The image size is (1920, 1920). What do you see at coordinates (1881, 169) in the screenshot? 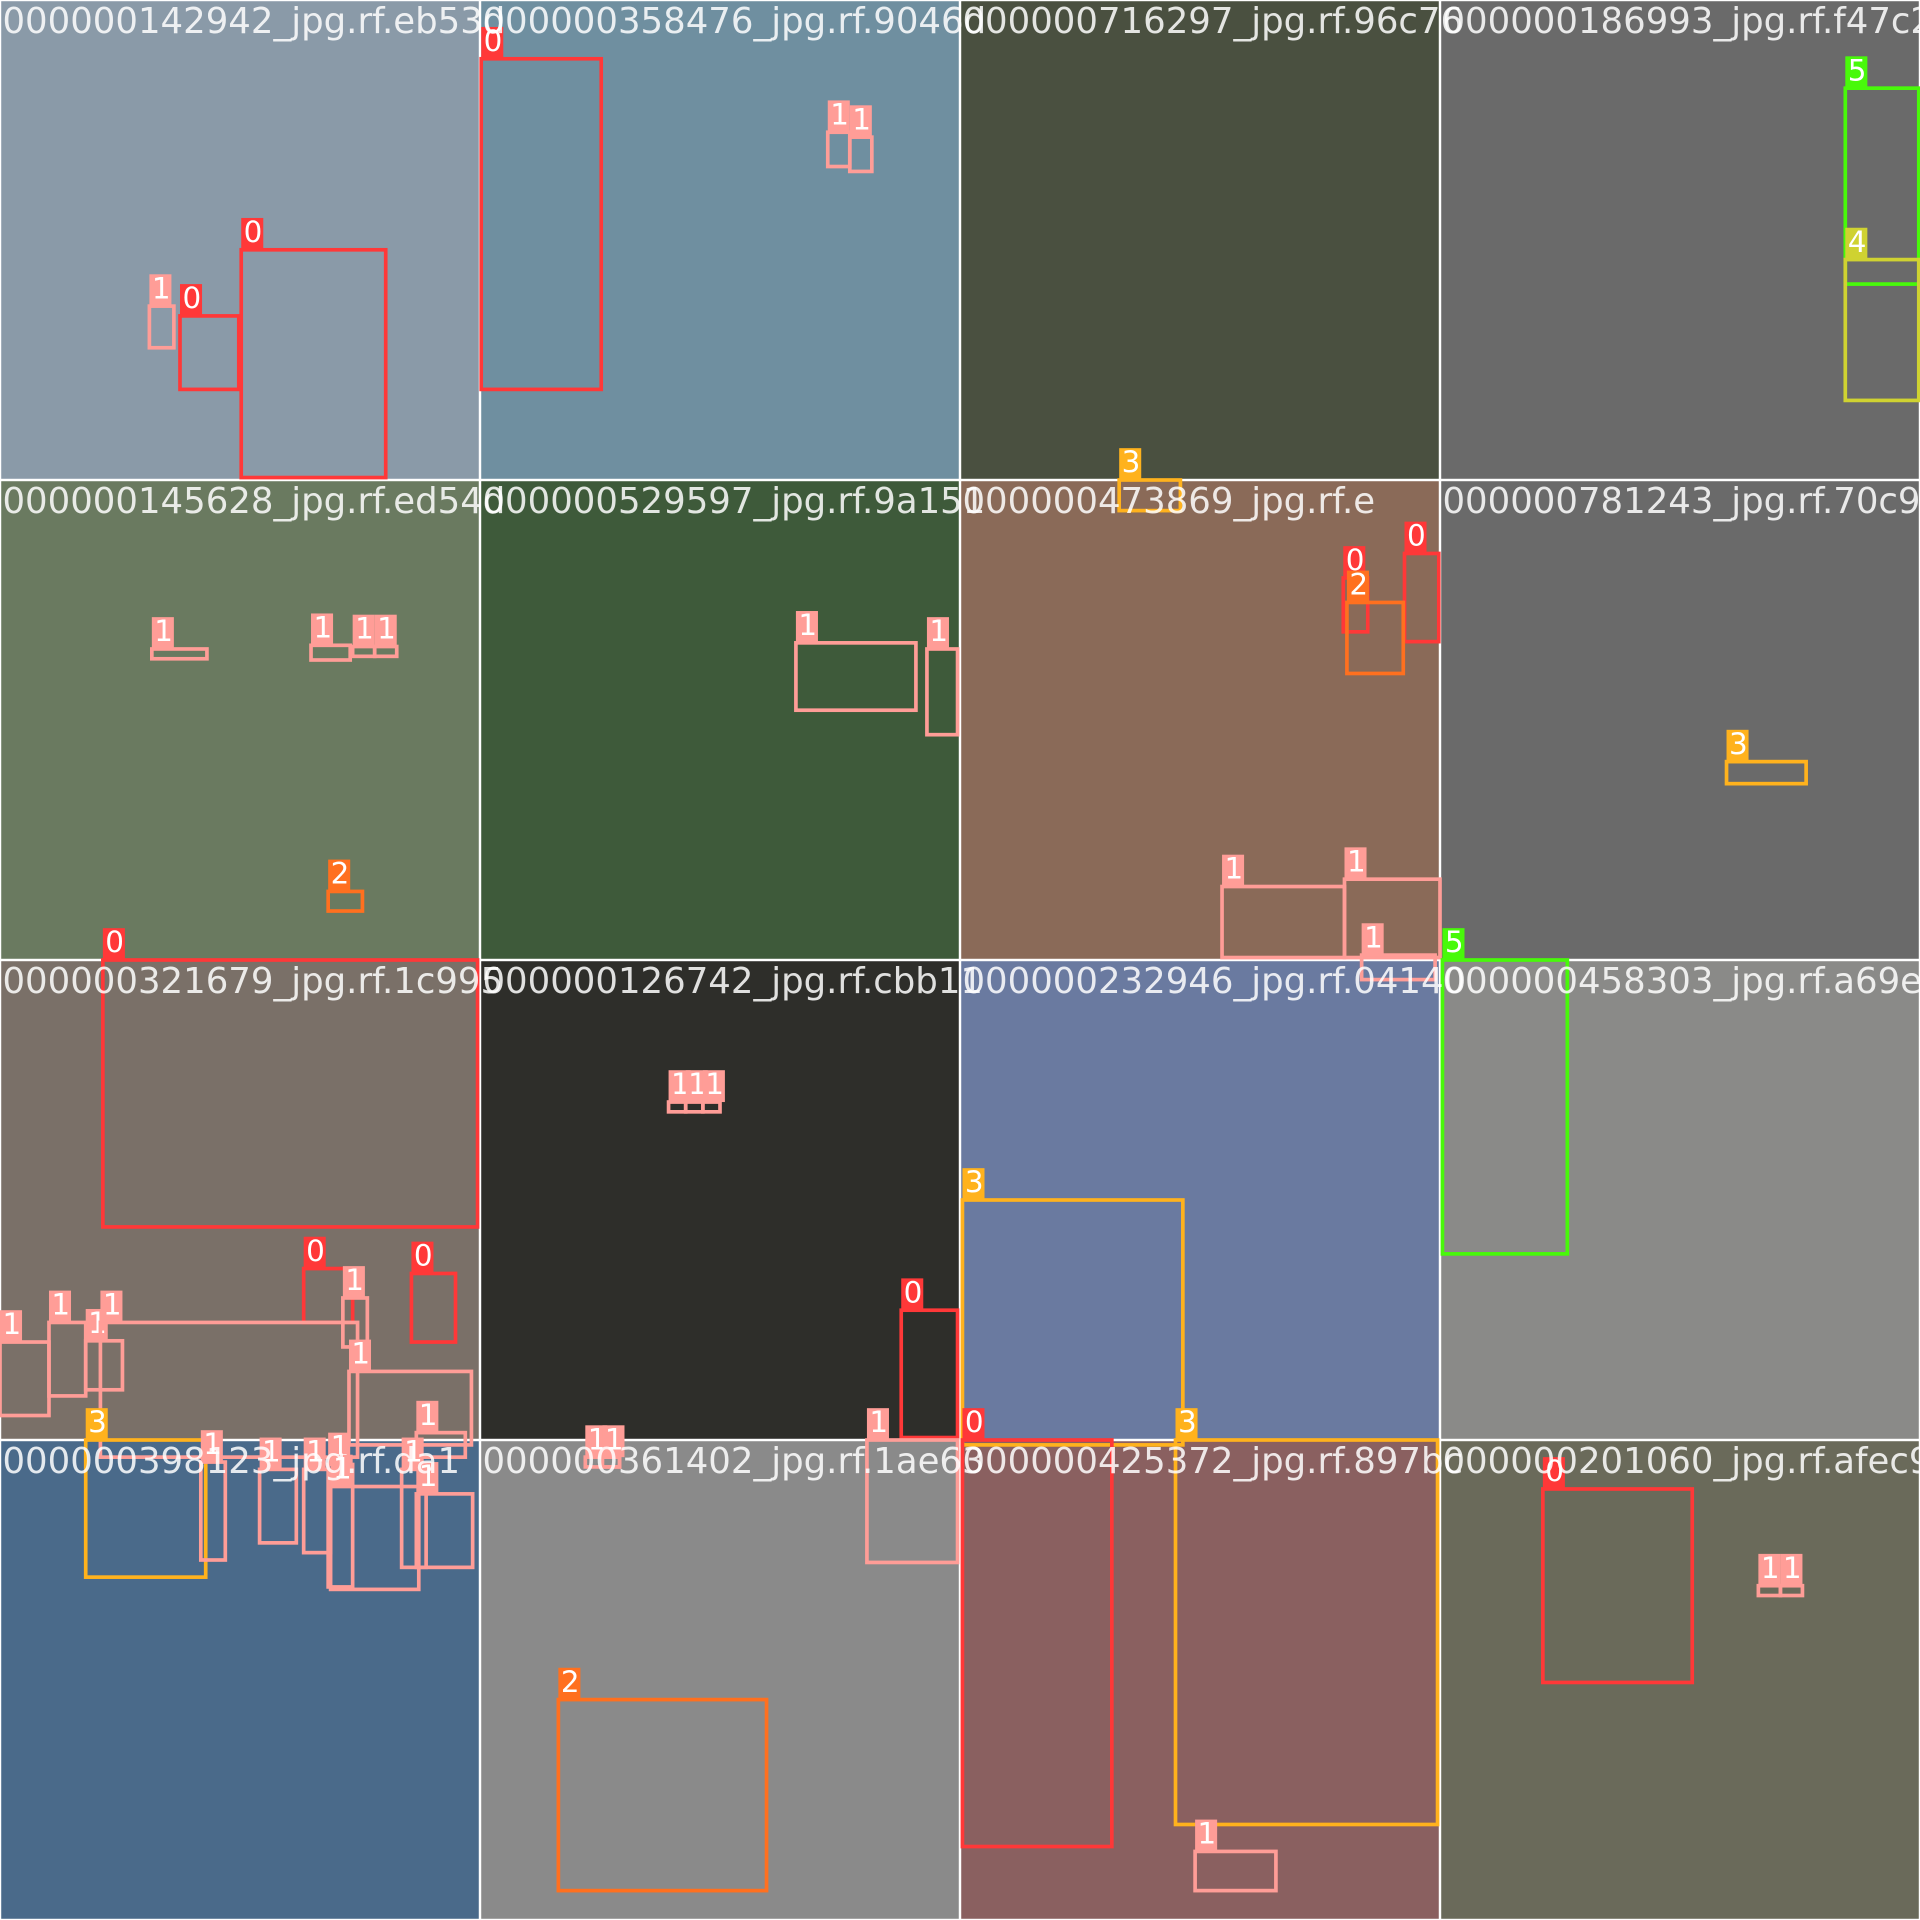
I see `detection: 5` at bounding box center [1881, 169].